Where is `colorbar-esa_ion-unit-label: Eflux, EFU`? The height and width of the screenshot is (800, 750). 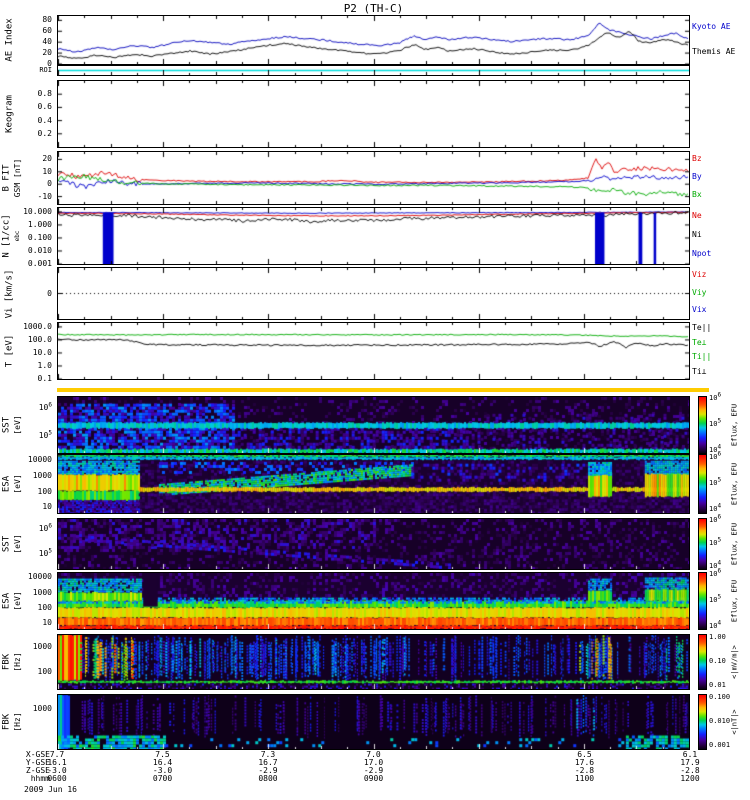
colorbar-esa_ion-unit-label: Eflux, EFU is located at coordinates (734, 484).